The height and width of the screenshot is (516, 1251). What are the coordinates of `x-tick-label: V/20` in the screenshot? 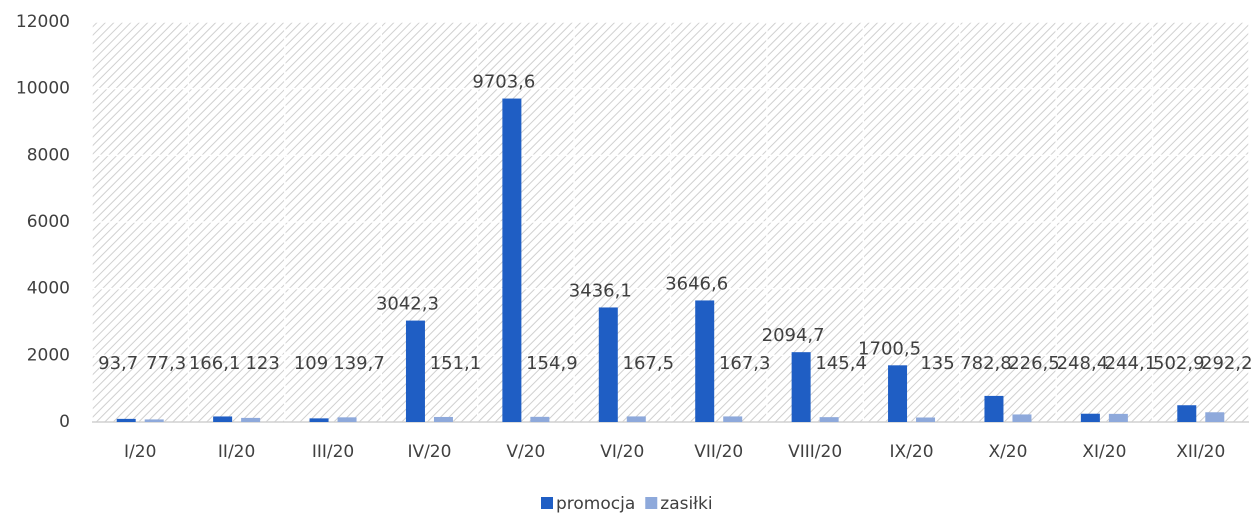 It's located at (525, 452).